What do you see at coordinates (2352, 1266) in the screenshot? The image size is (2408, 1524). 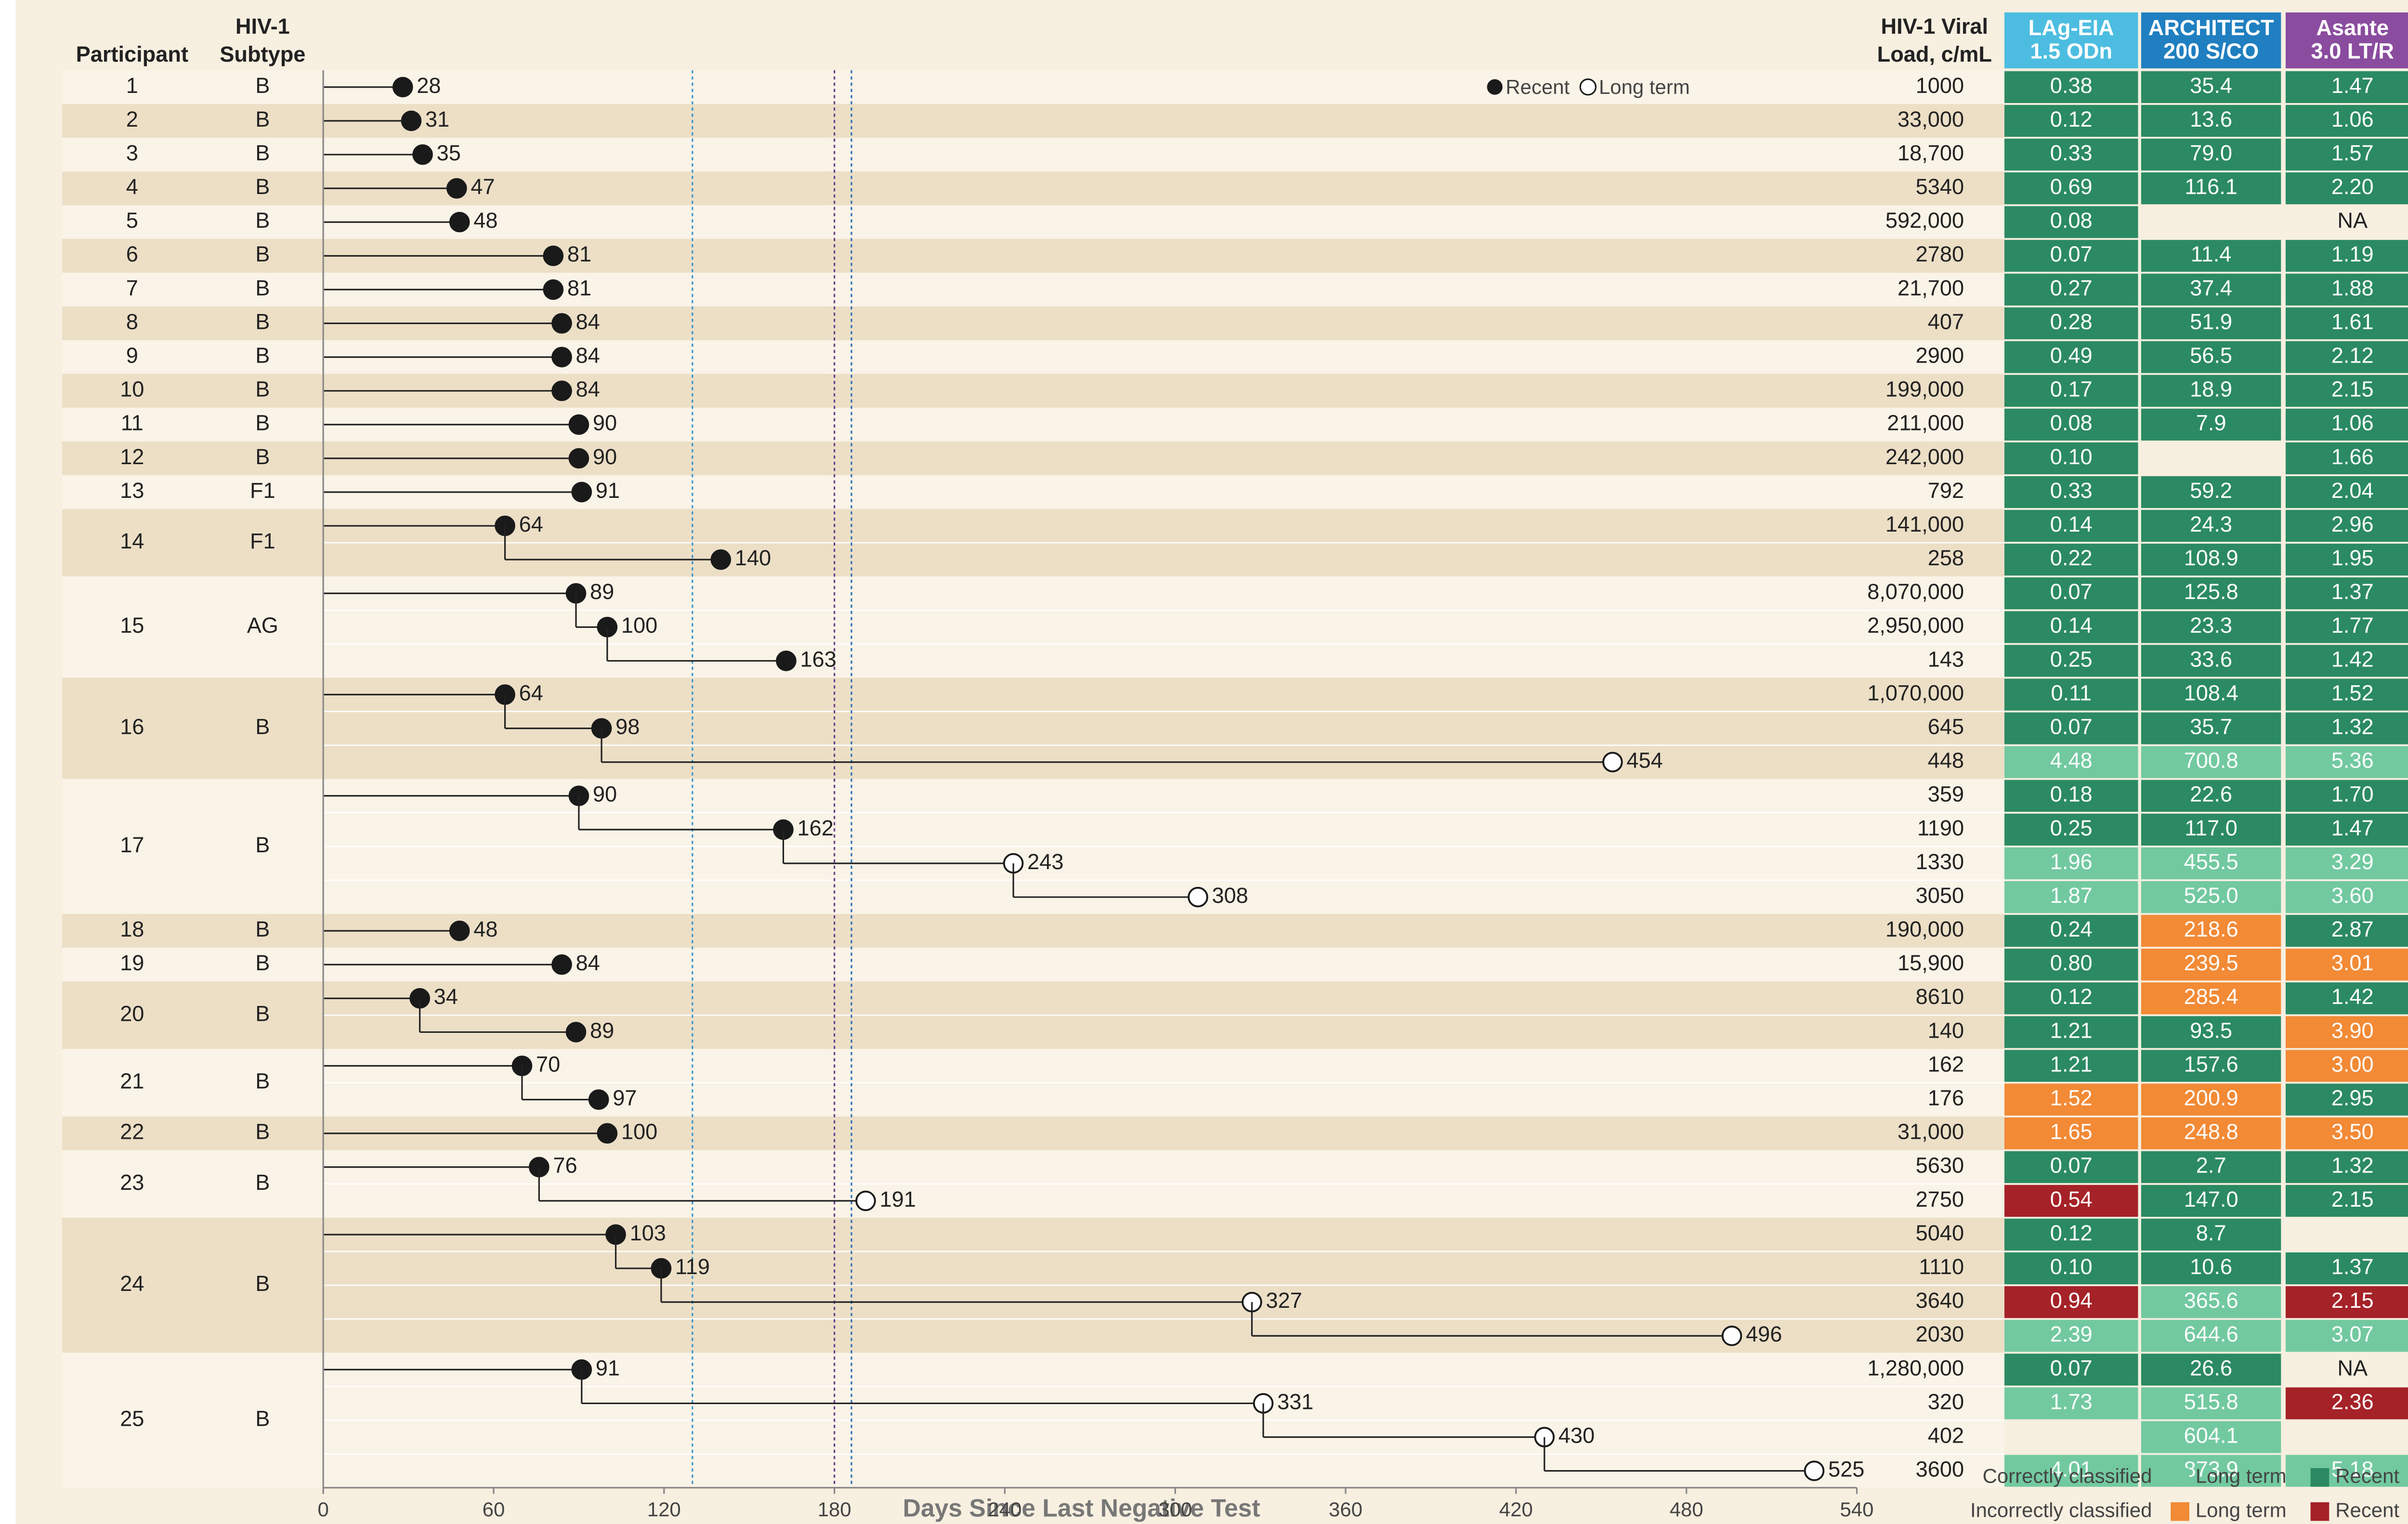 I see `assay-value: 1.37` at bounding box center [2352, 1266].